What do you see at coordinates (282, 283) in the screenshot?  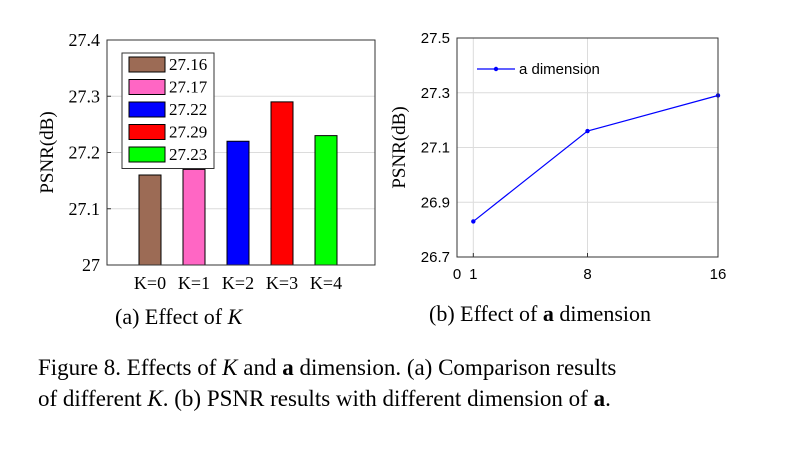 I see `bar-xtick-label: K=3` at bounding box center [282, 283].